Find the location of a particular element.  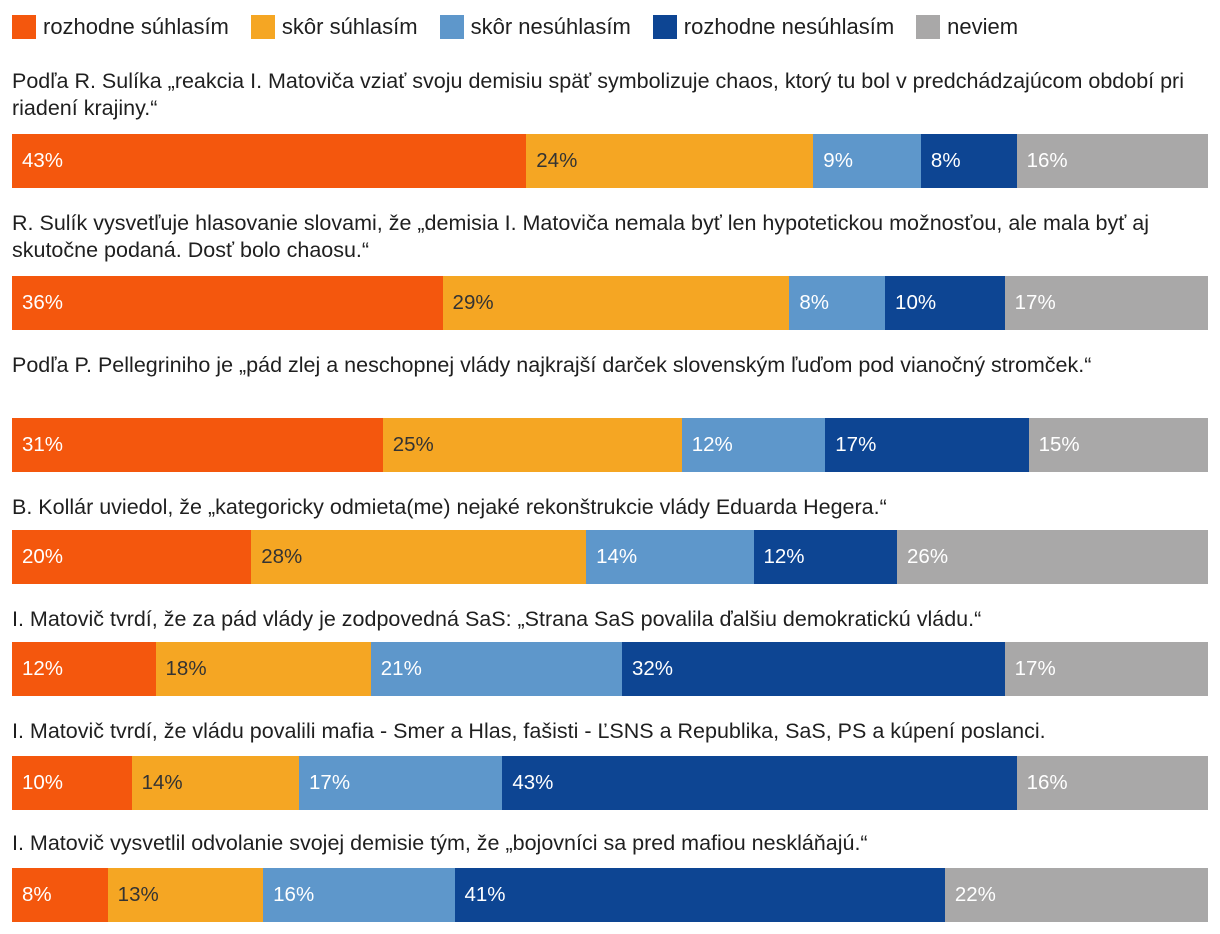

data-label: 18% is located at coordinates (186, 668).